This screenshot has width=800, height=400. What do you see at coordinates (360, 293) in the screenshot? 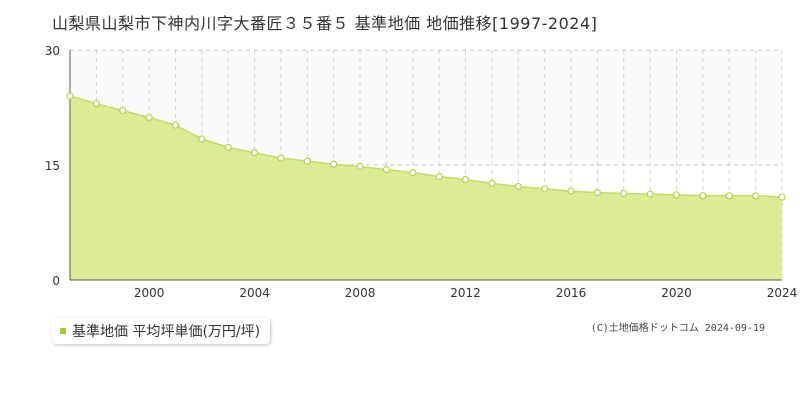
I see `x-tick-label: 2008` at bounding box center [360, 293].